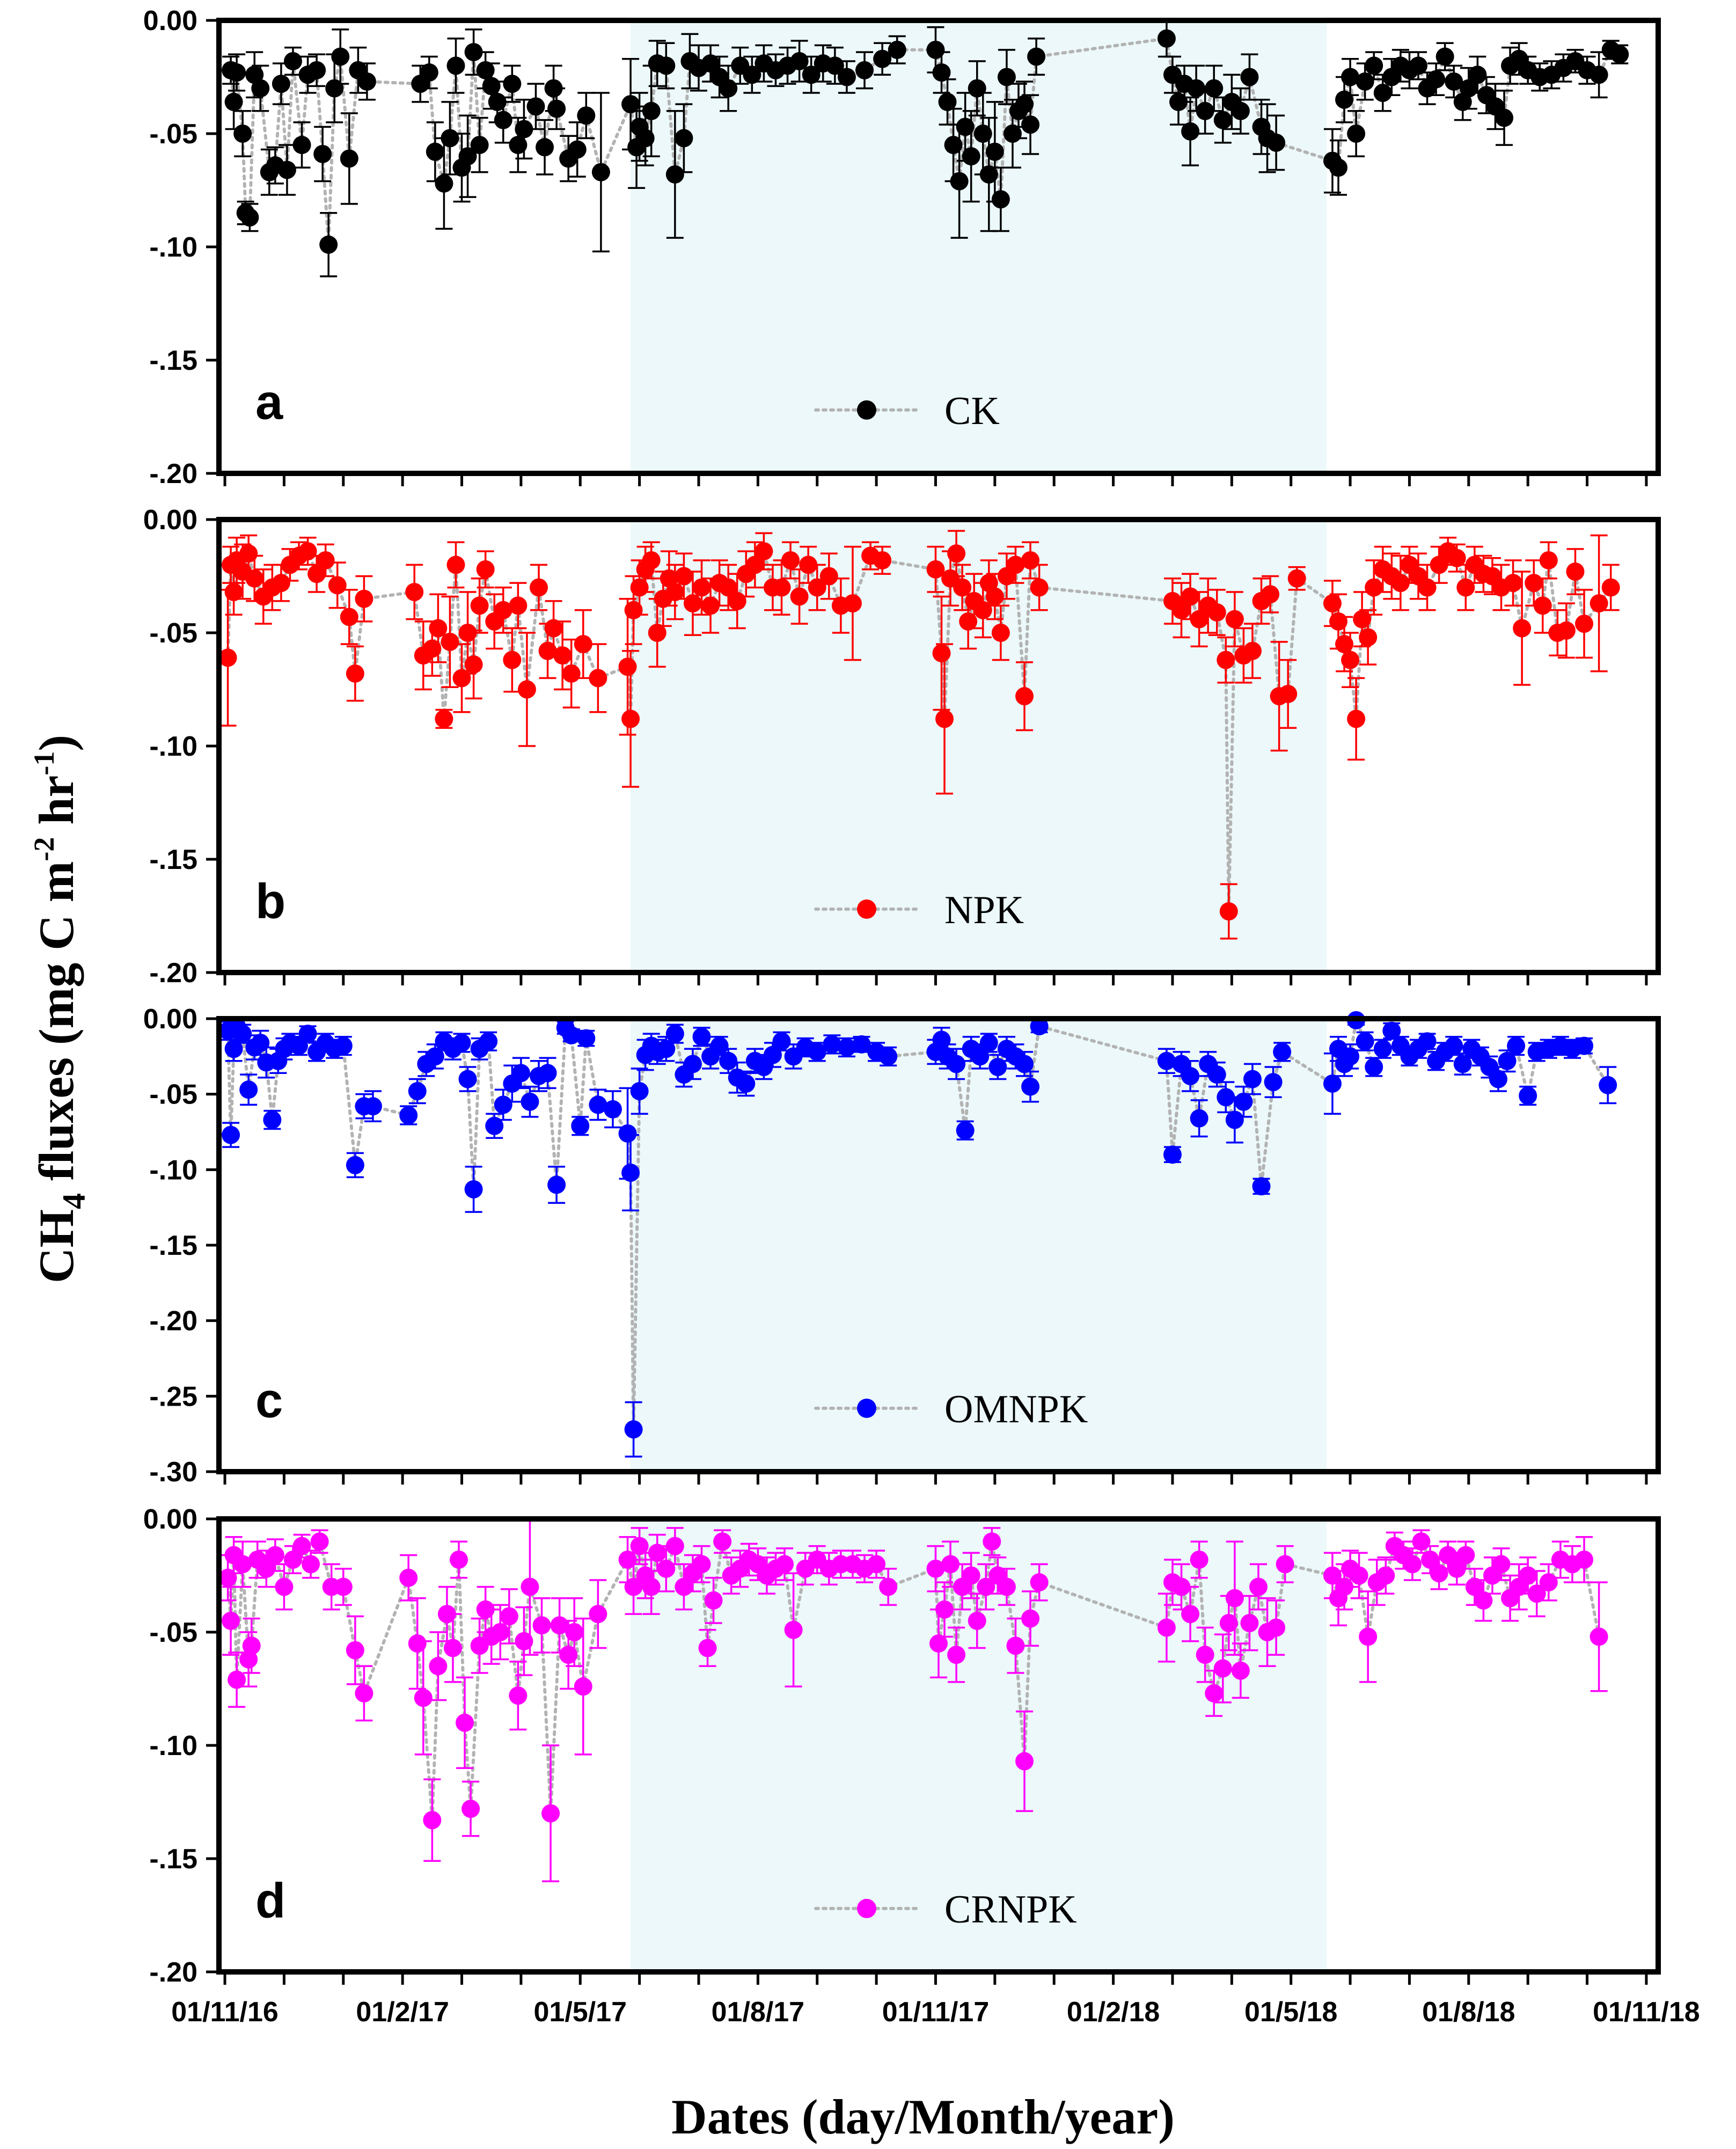 This screenshot has width=1736, height=2149. I want to click on y-tick-label: 0.00, so click(170, 1519).